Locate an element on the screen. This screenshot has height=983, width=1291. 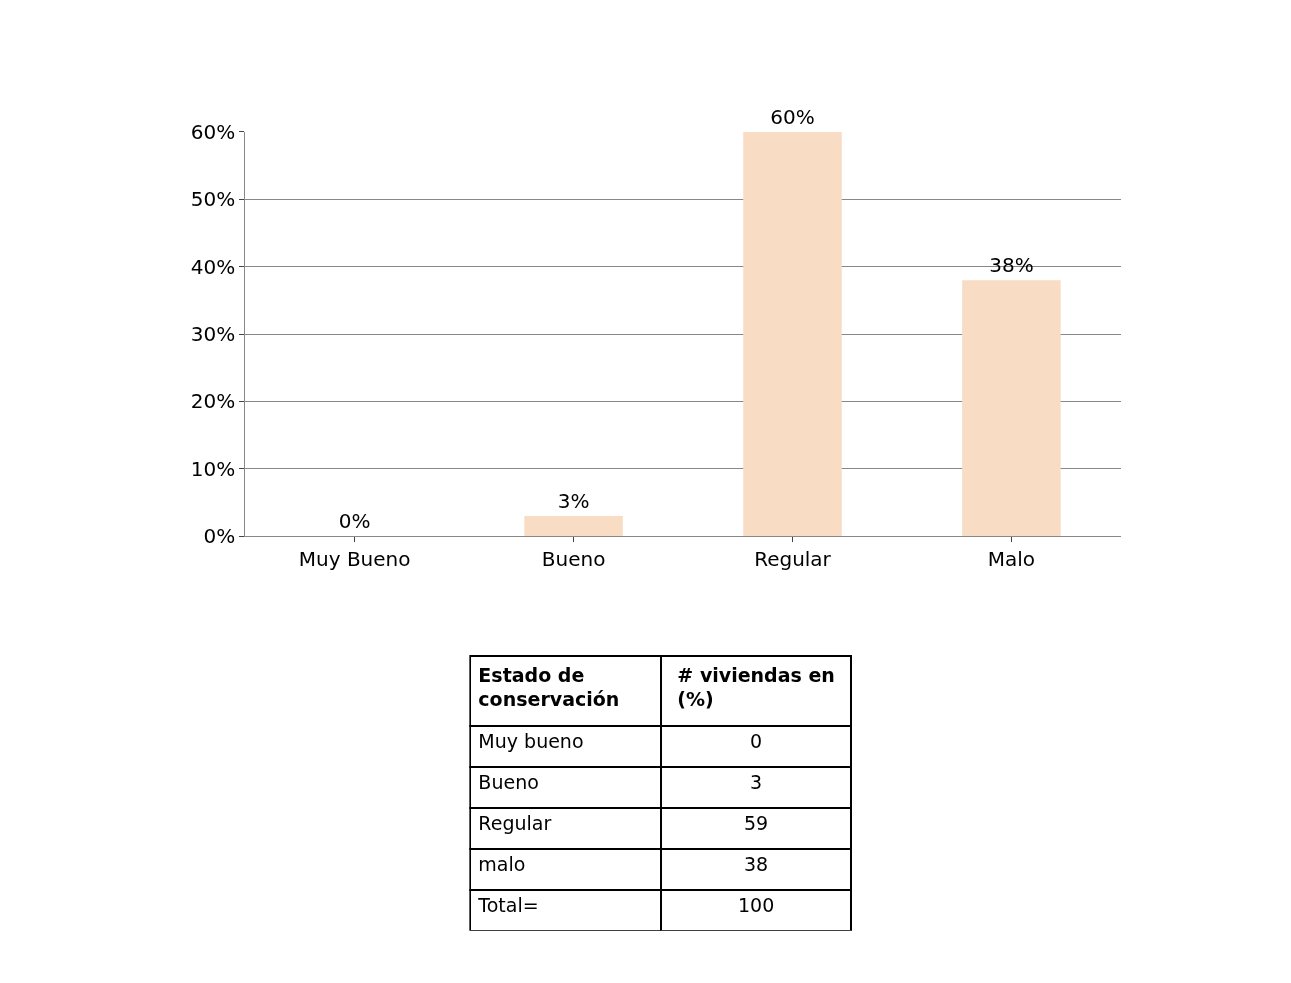
text: 3 is located at coordinates (756, 781).